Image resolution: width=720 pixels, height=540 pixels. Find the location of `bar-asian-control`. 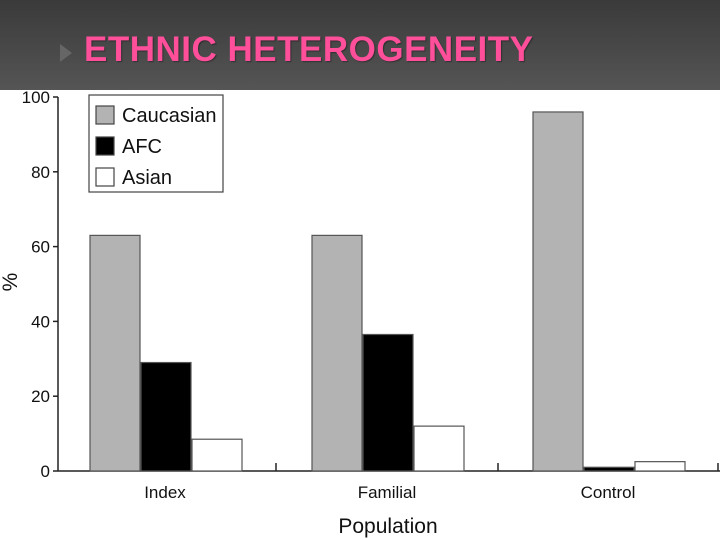

bar-asian-control is located at coordinates (660, 466).